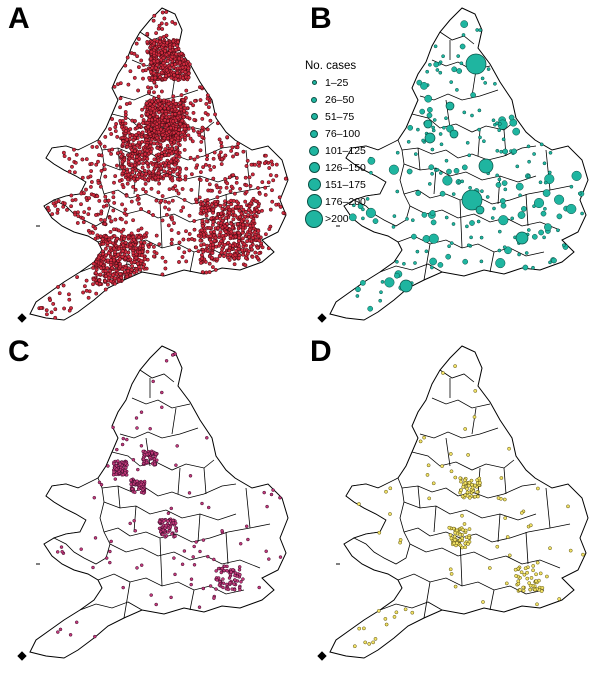  What do you see at coordinates (340, 218) in the screenshot?
I see `legend-item: >200` at bounding box center [340, 218].